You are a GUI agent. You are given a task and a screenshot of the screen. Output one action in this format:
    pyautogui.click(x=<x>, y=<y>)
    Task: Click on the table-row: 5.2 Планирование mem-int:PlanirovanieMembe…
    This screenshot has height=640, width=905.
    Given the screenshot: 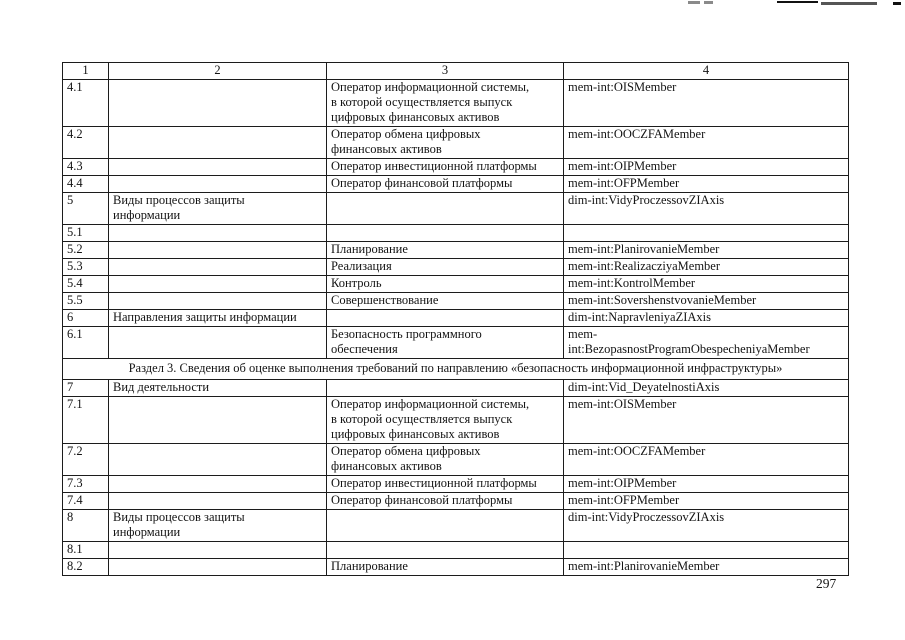 What is the action you would take?
    pyautogui.click(x=455, y=250)
    